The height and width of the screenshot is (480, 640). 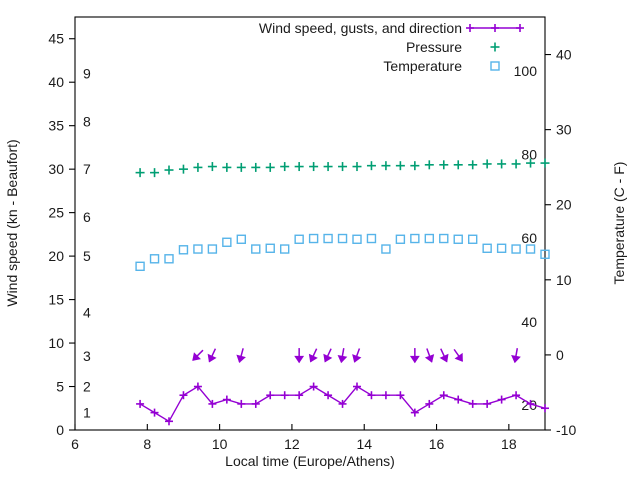 I want to click on y-tick-label: 5, so click(x=60, y=387).